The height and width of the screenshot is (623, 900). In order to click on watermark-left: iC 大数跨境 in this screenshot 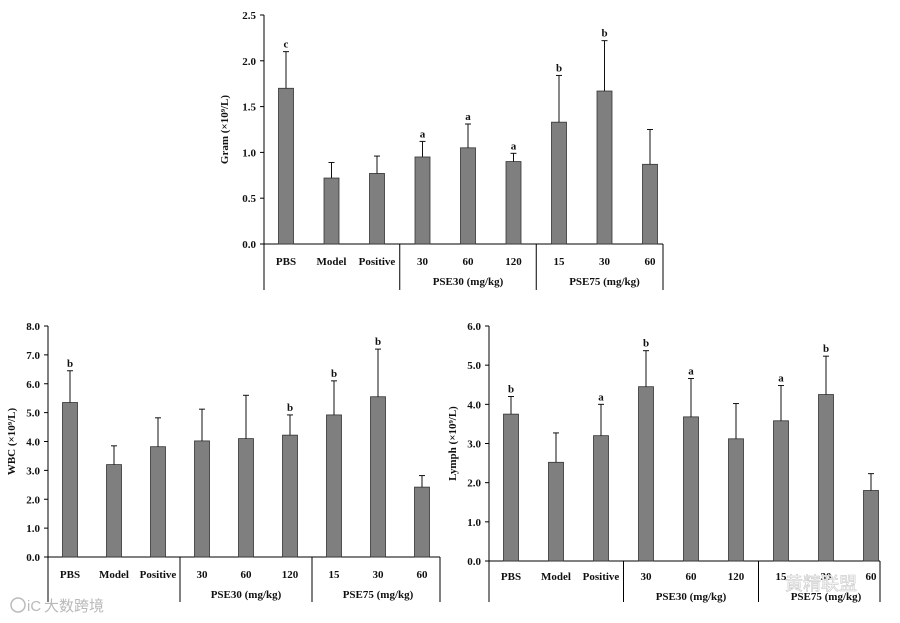, I will do `click(57, 606)`.